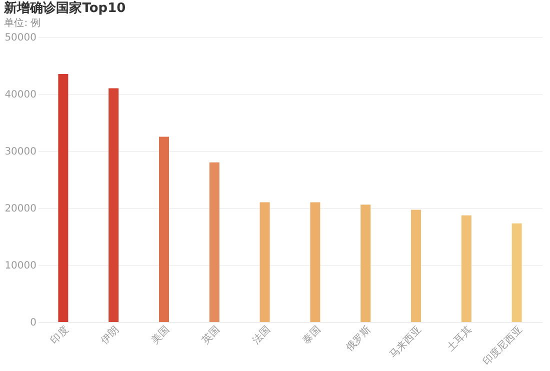  I want to click on x-tick-label: 法国, so click(261, 335).